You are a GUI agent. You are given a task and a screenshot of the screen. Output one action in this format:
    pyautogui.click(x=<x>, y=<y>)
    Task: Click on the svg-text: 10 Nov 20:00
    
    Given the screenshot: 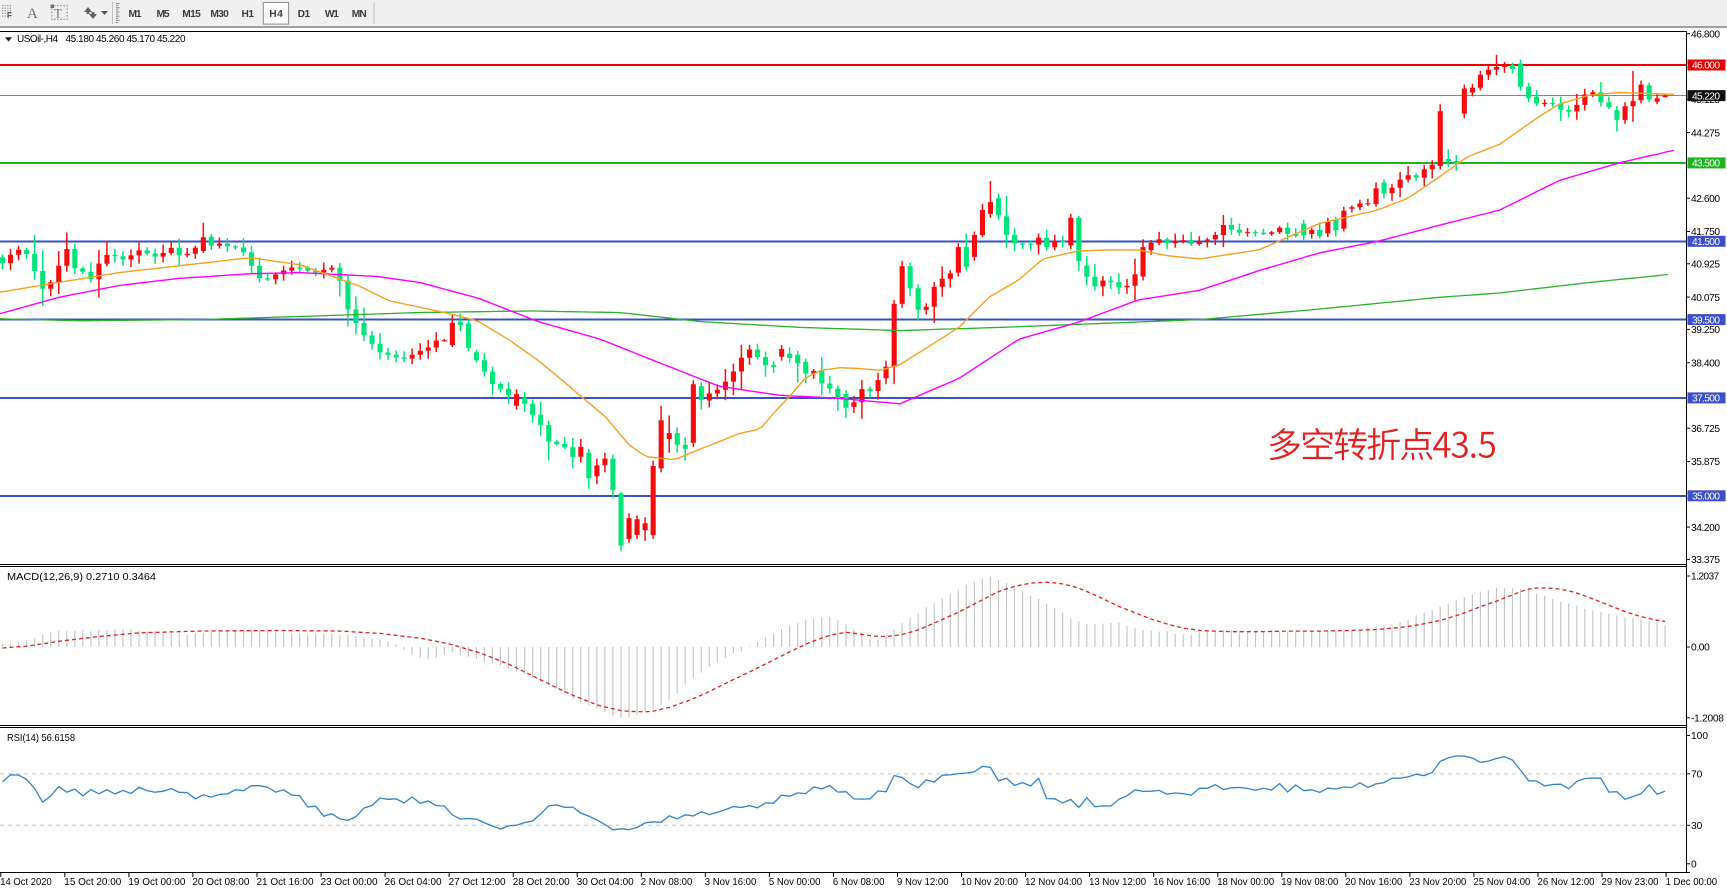 What is the action you would take?
    pyautogui.click(x=989, y=882)
    